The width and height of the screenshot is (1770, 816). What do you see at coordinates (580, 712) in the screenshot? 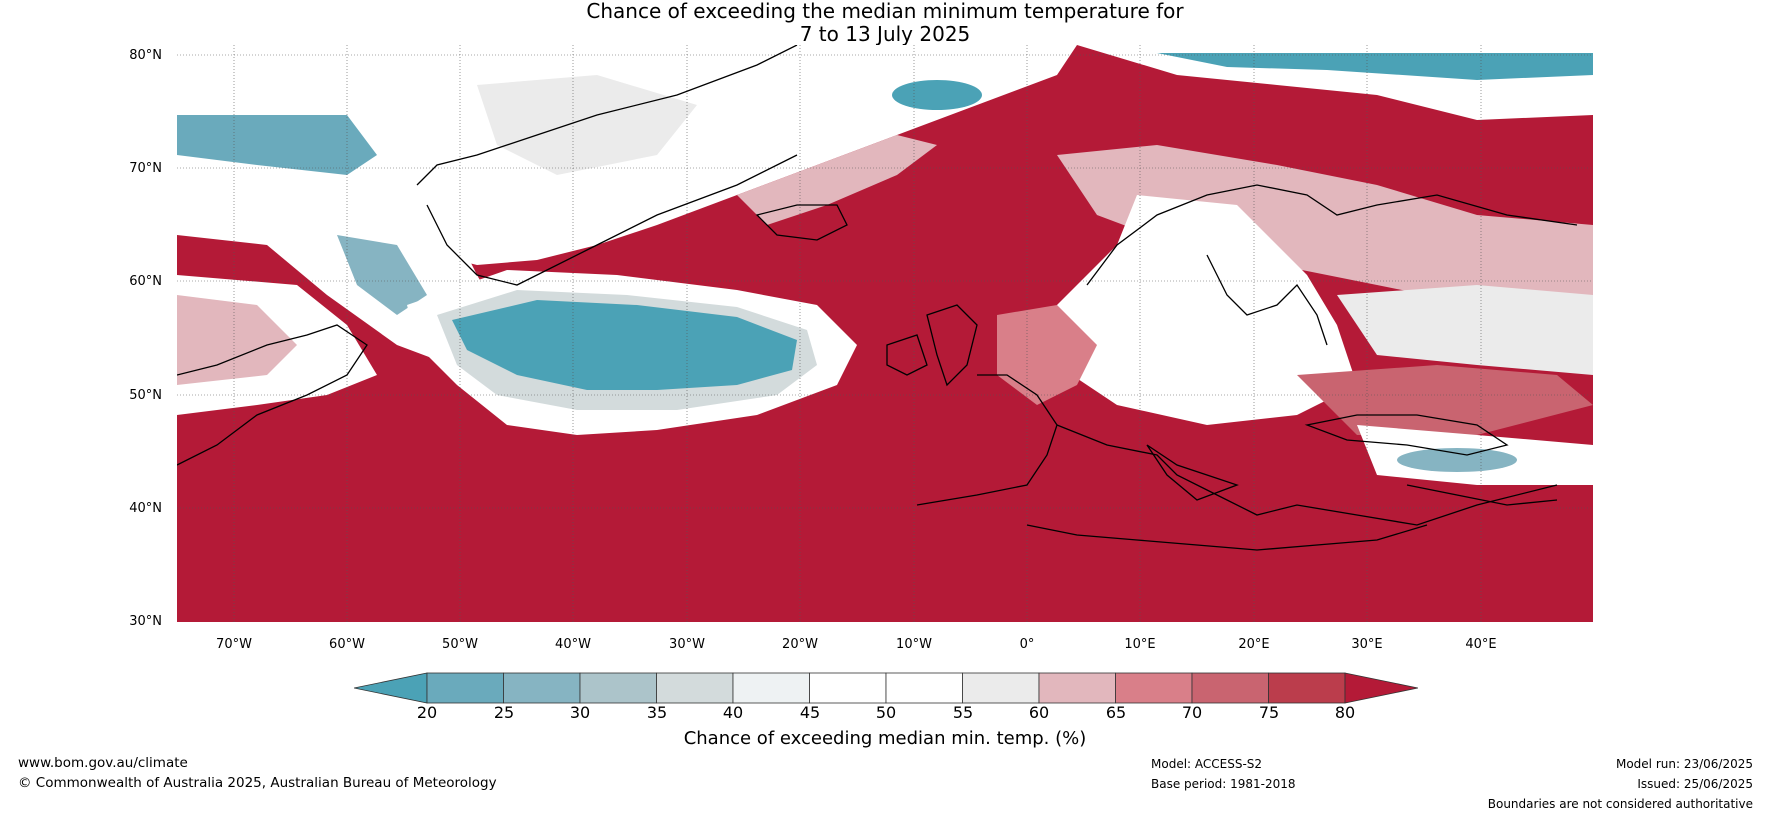
I see `colorbar-tick-30: 30` at bounding box center [580, 712].